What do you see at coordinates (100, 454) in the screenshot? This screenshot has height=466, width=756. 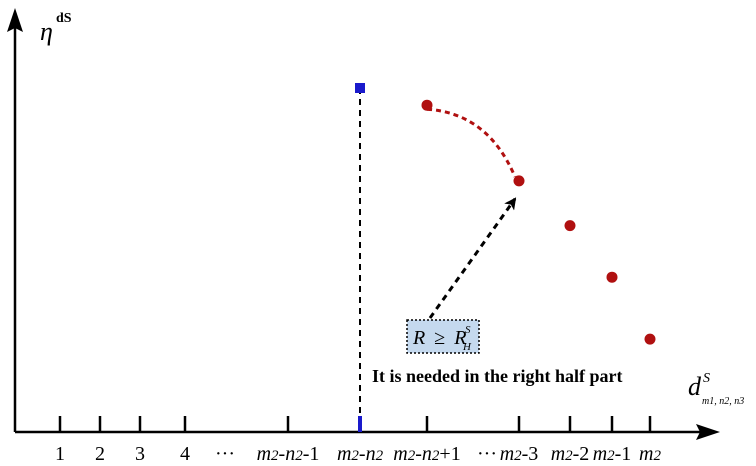 I see `x-tick-label: 2` at bounding box center [100, 454].